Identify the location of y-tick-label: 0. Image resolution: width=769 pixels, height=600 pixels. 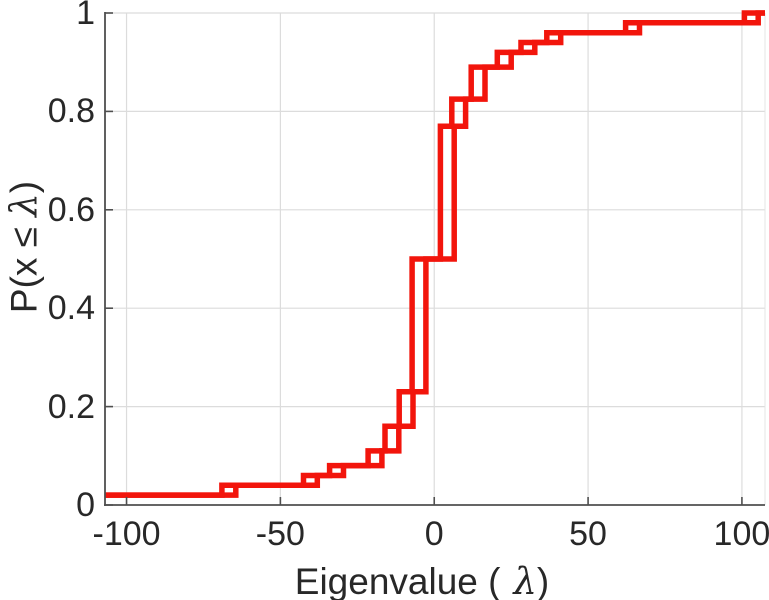
(85, 505).